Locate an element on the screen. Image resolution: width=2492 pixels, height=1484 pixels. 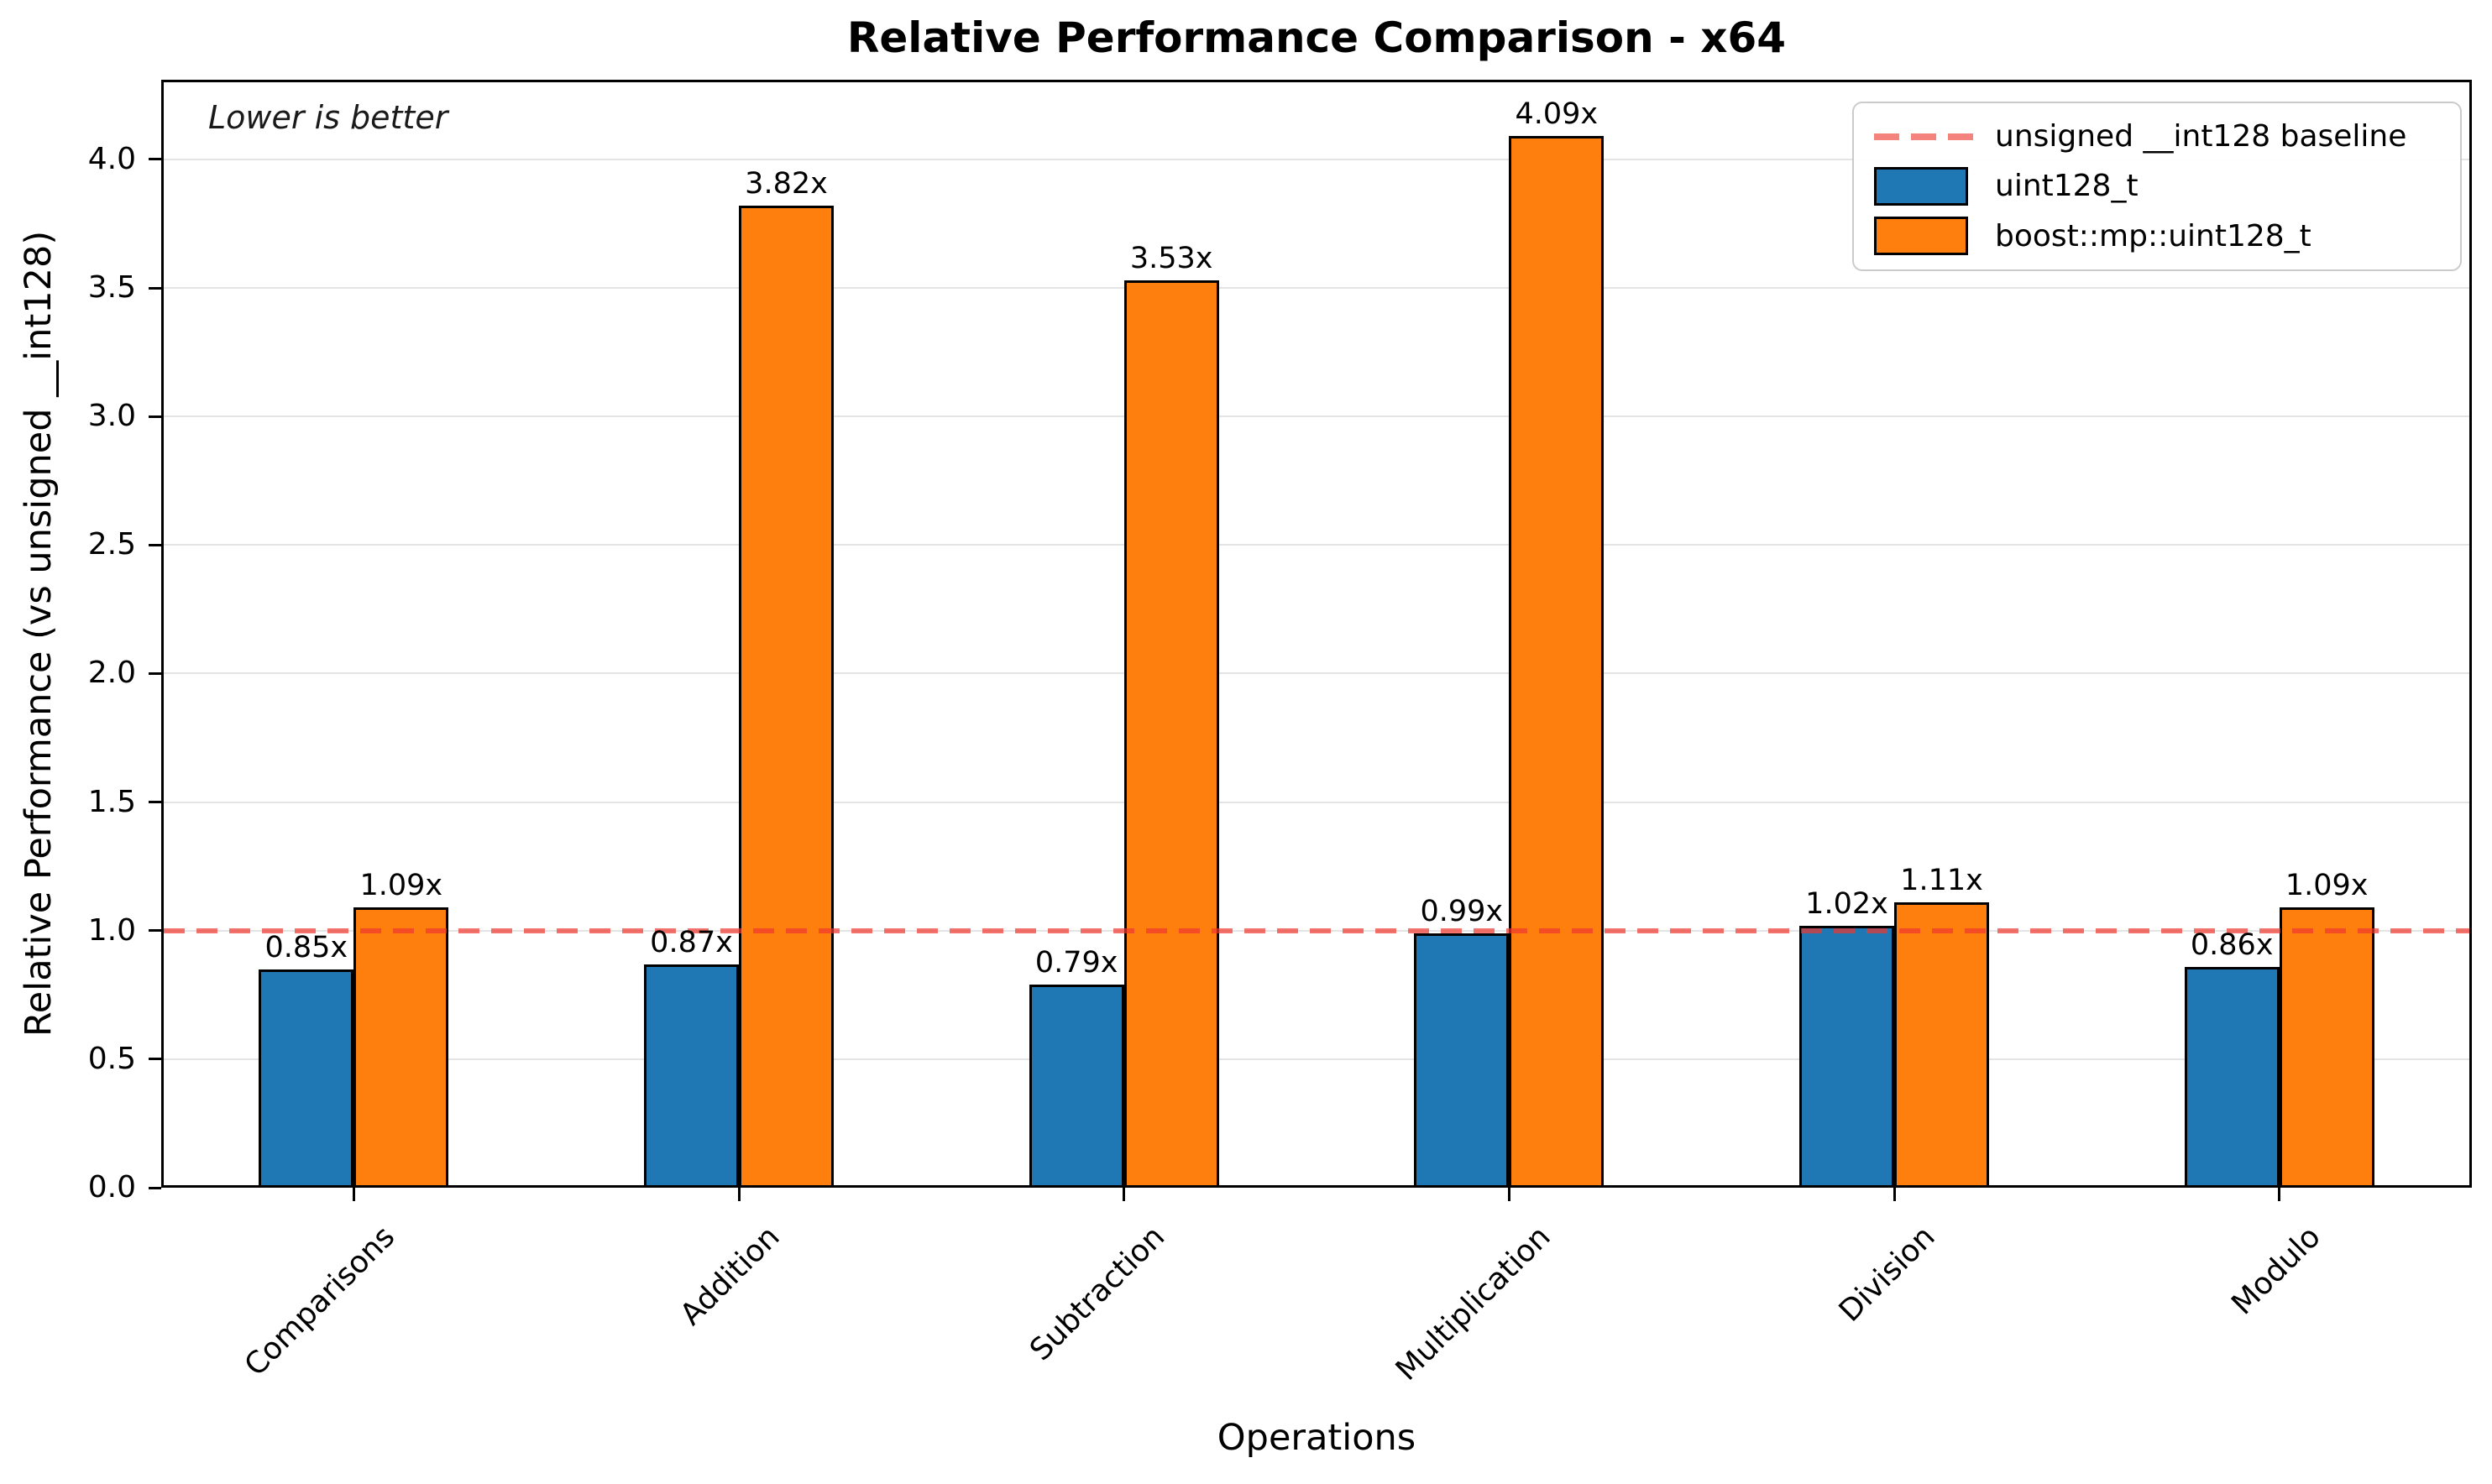
x-tick-label-Modulo: Modulo is located at coordinates (2276, 1271).